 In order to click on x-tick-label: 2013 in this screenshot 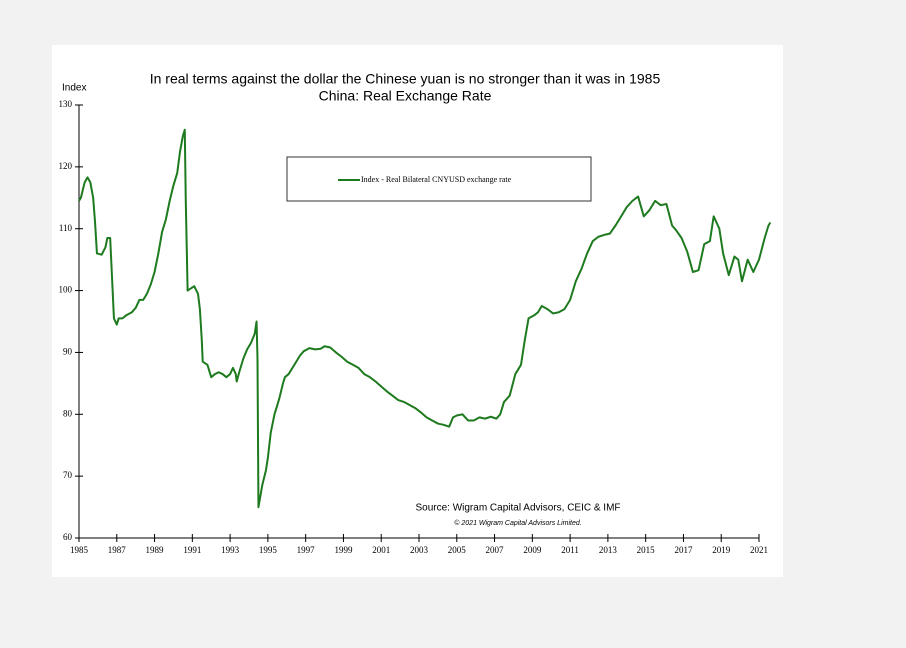, I will do `click(608, 550)`.